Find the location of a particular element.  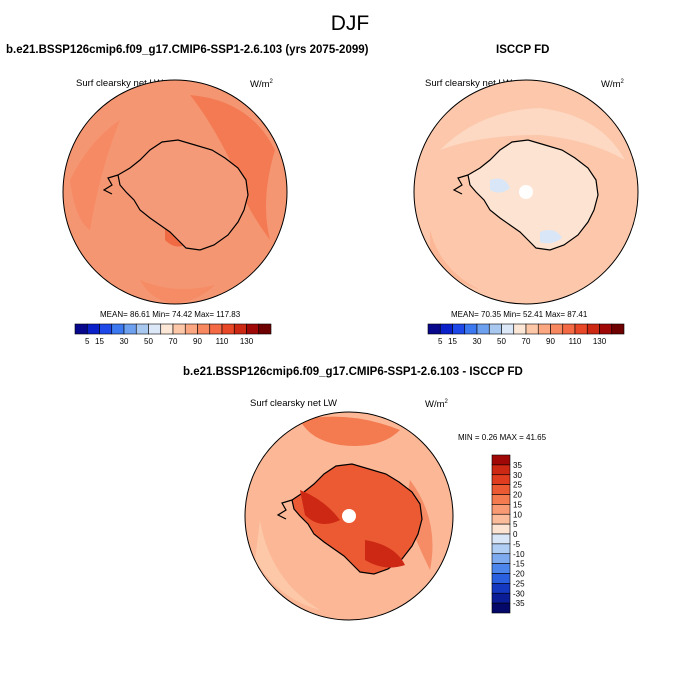

colorbar-3-tick-label: 5 is located at coordinates (515, 524).